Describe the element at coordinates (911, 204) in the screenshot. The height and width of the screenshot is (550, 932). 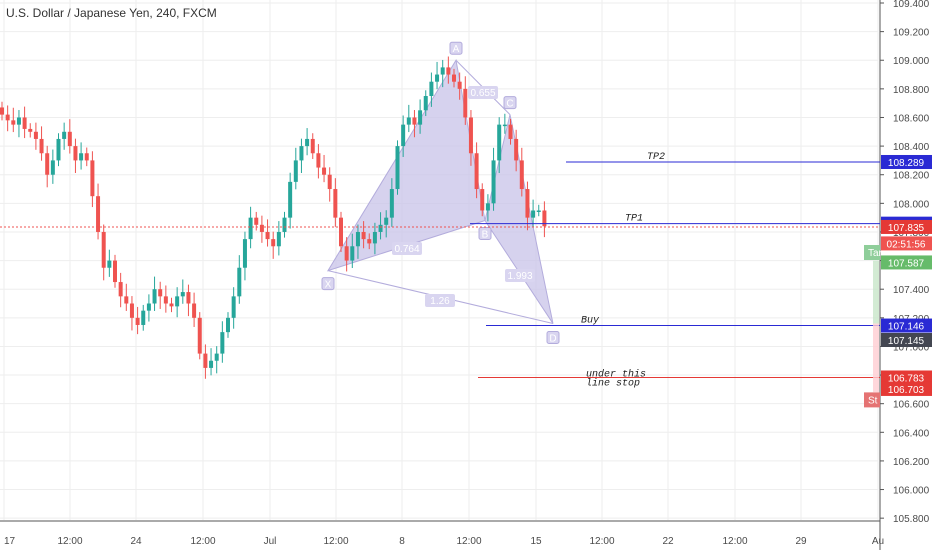
I see `price-tick-label: 108.000` at that location.